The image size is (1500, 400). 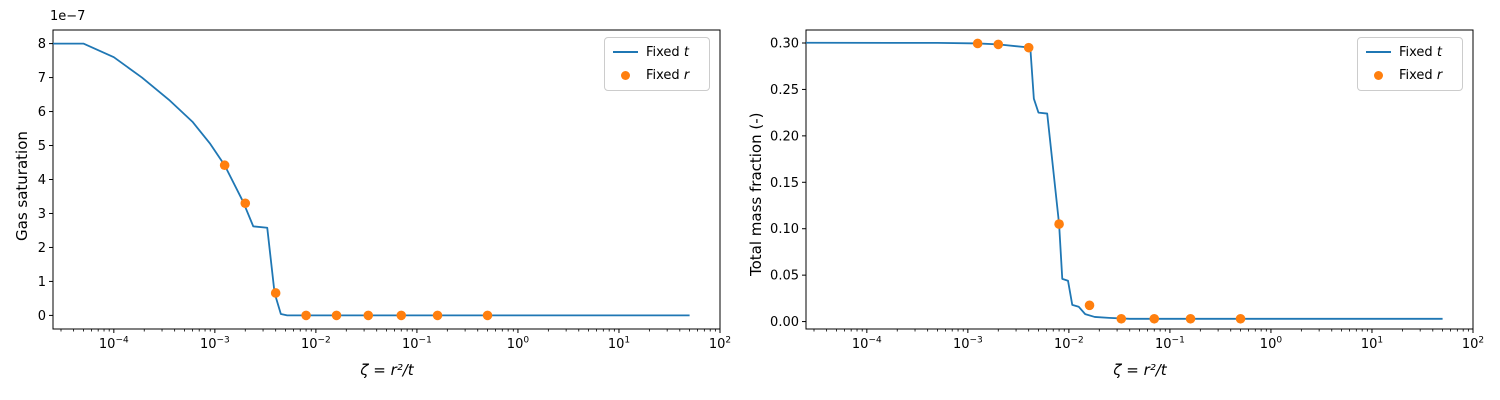 What do you see at coordinates (22, 186) in the screenshot?
I see `y-axis-label-left: Gas saturation` at bounding box center [22, 186].